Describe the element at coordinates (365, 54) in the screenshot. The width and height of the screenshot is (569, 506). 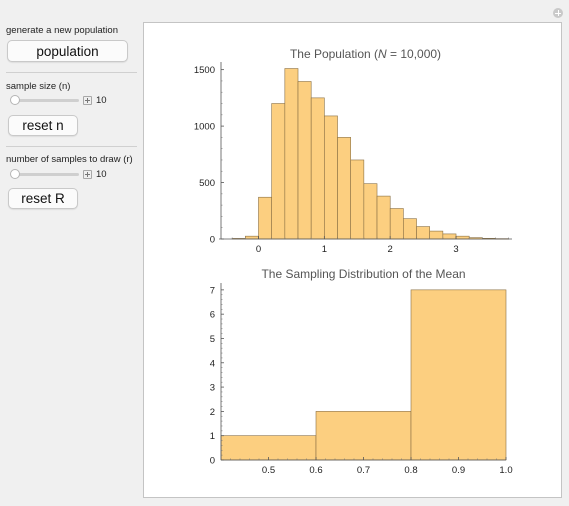
I see `chart-title-1: The Population (N = 10,000)` at that location.